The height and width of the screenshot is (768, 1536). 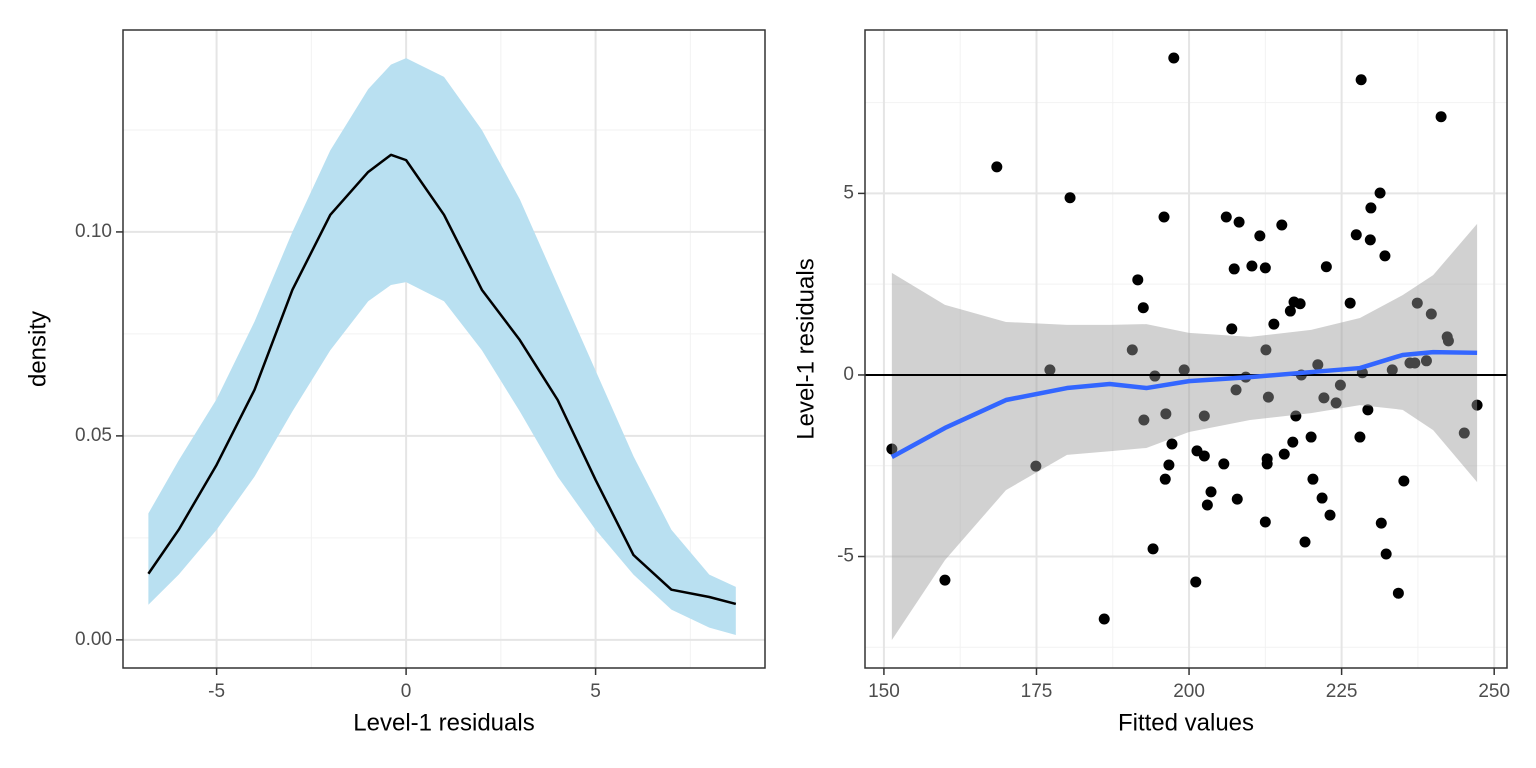 I want to click on y-tick-label: 0.00, so click(x=93, y=639).